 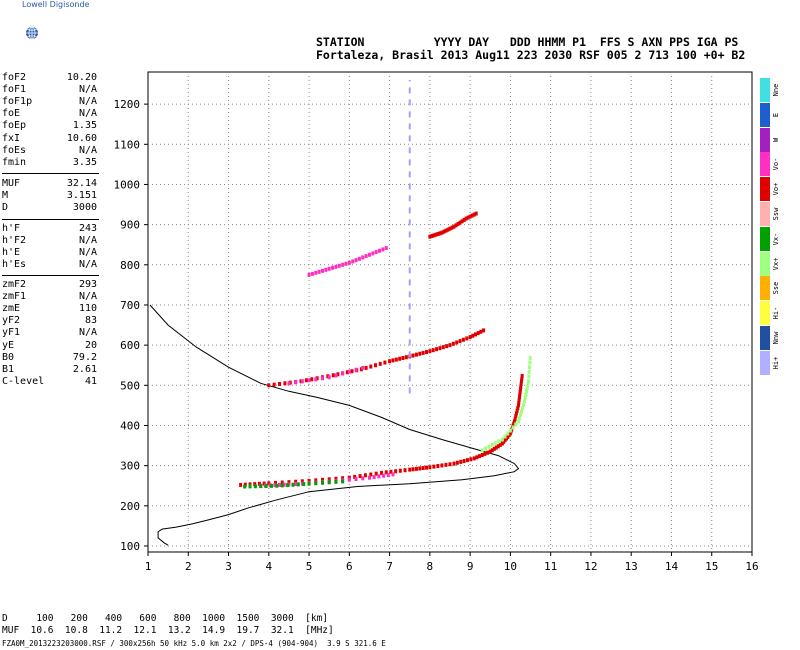 I want to click on y-tick-label: 200, so click(x=130, y=506).